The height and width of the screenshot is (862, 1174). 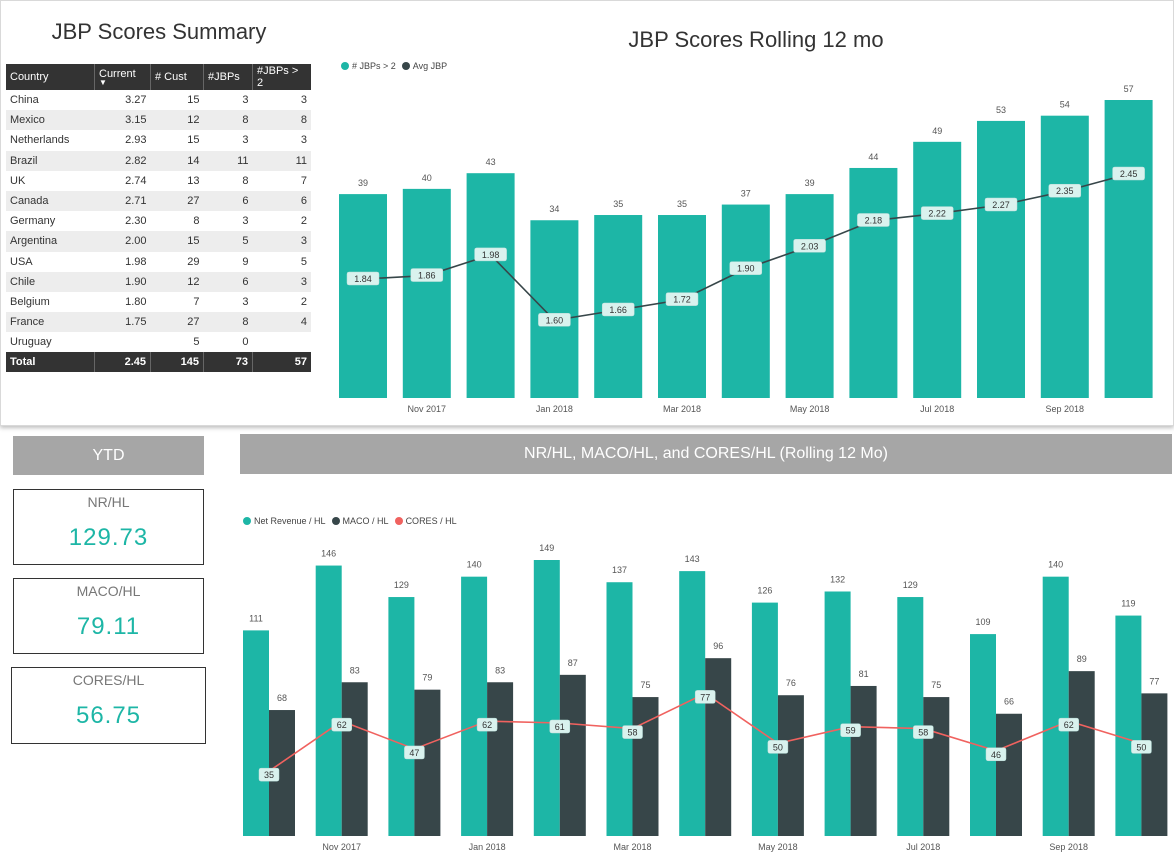 I want to click on cell-cust: 7, so click(x=196, y=301).